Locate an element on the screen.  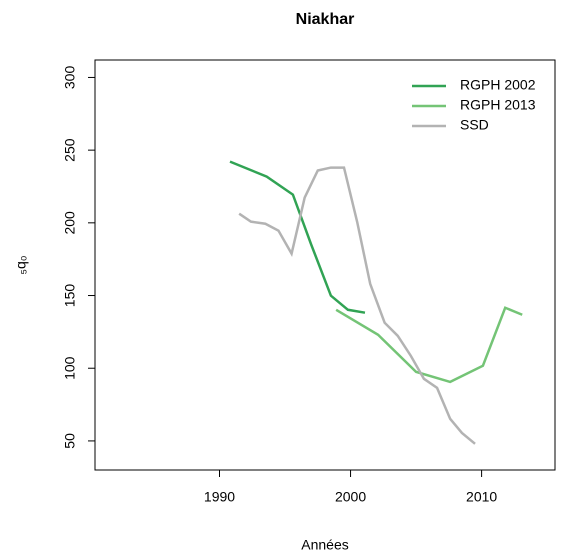
x-tick-label: 2010 is located at coordinates (481, 497).